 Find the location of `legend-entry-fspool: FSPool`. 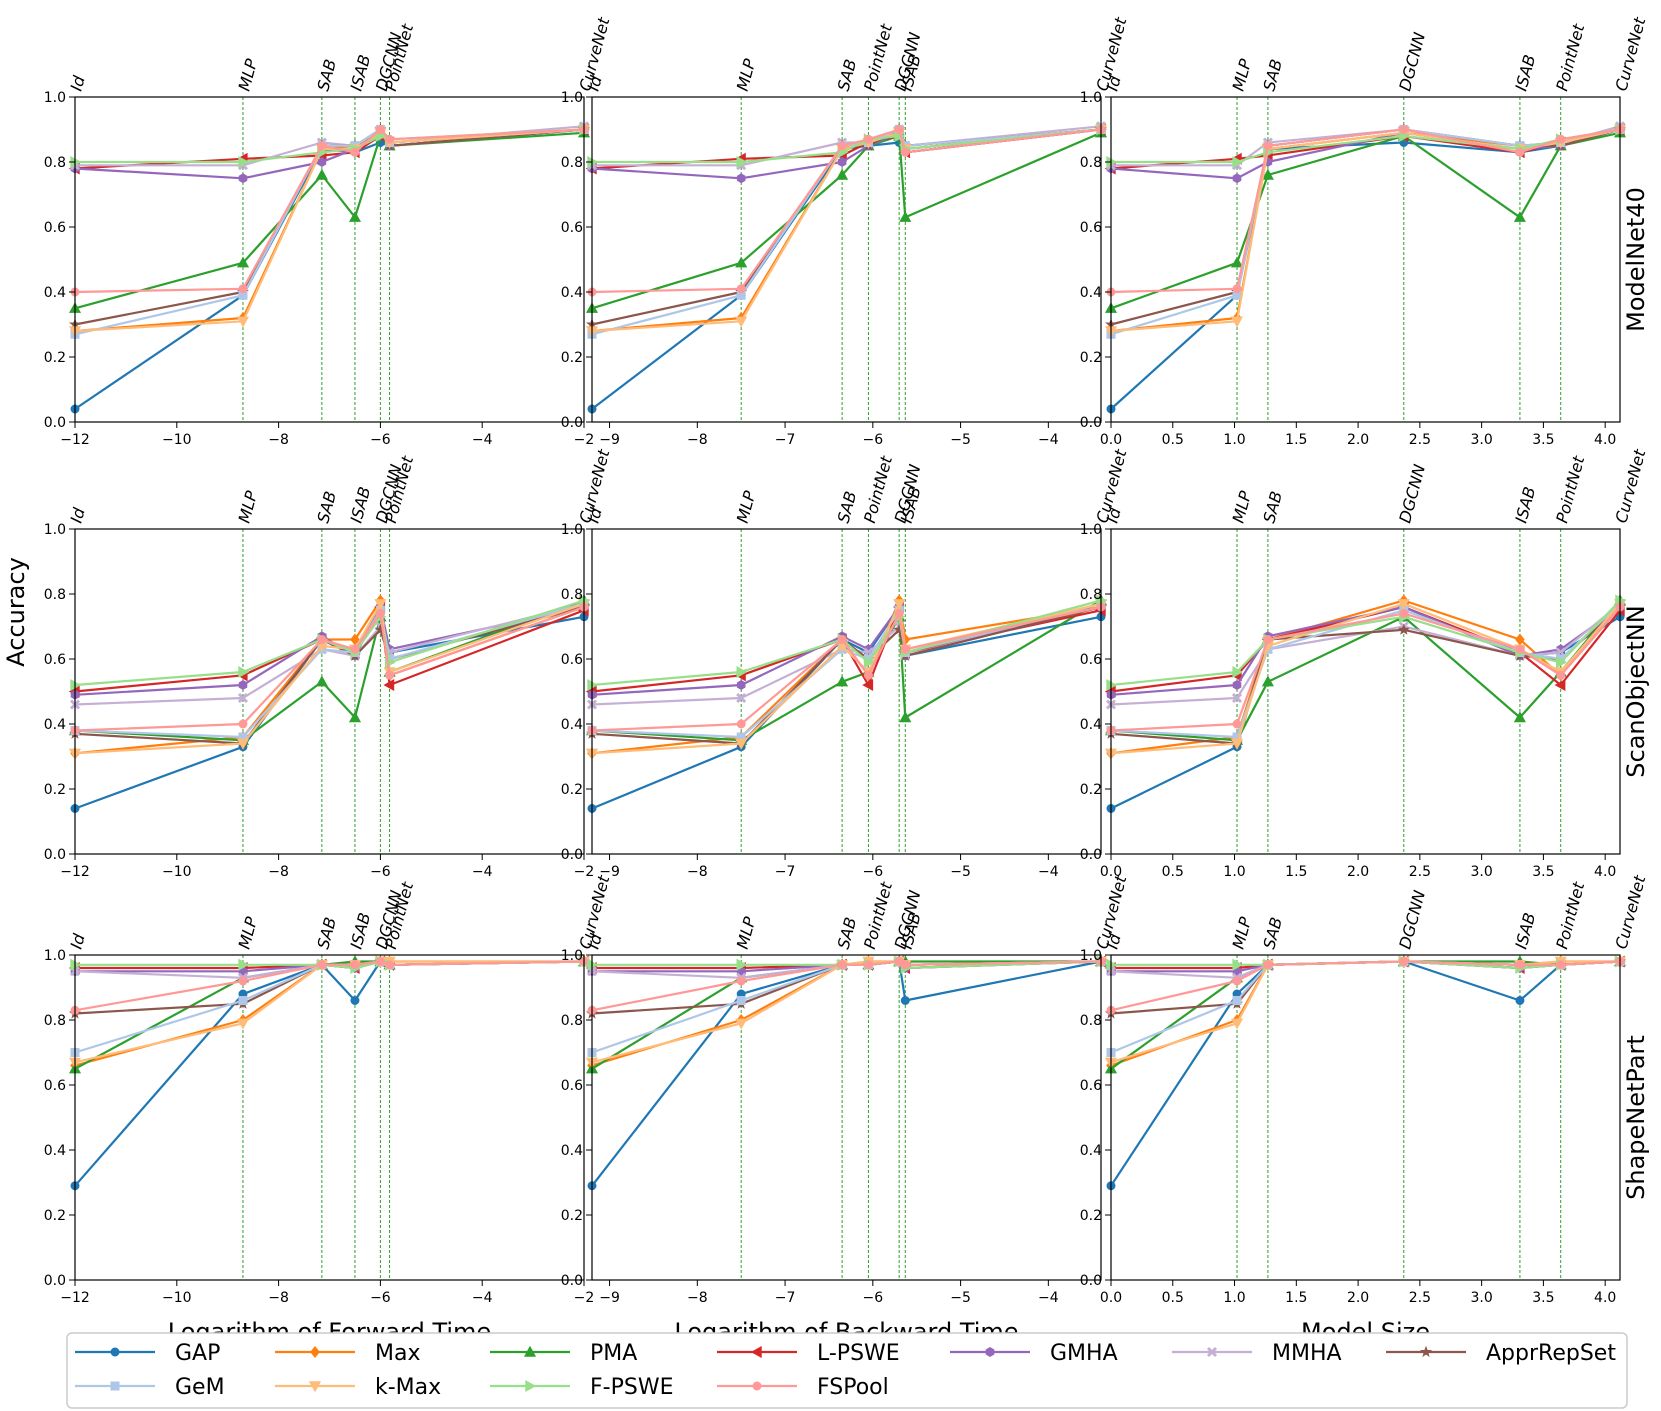

legend-entry-fspool: FSPool is located at coordinates (803, 1387).